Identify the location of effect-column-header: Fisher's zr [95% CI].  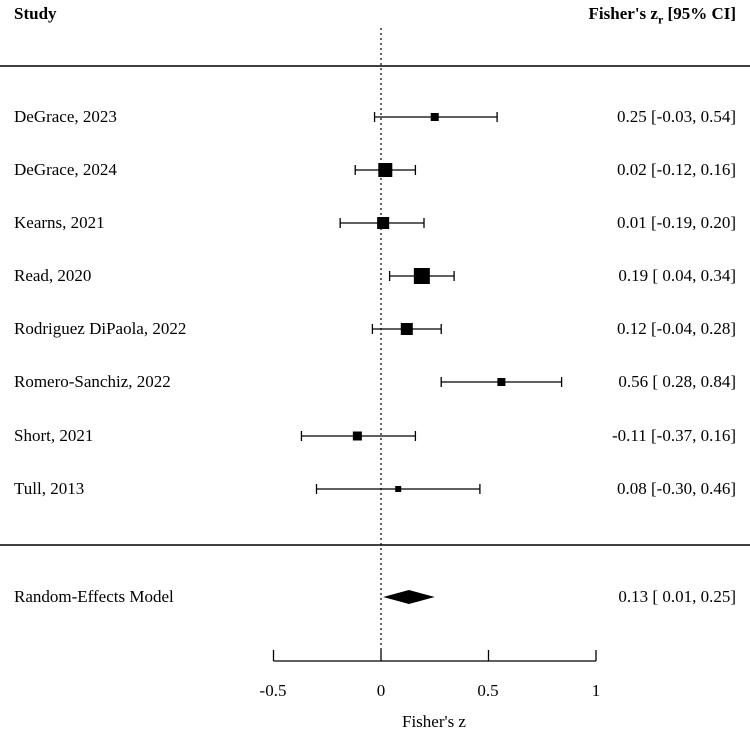
(662, 15).